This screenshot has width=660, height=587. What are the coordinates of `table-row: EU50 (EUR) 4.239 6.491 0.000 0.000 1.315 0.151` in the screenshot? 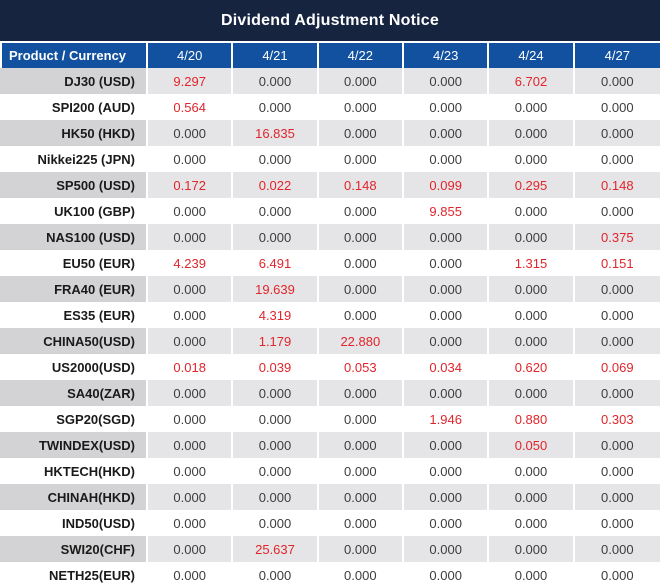 It's located at (330, 263).